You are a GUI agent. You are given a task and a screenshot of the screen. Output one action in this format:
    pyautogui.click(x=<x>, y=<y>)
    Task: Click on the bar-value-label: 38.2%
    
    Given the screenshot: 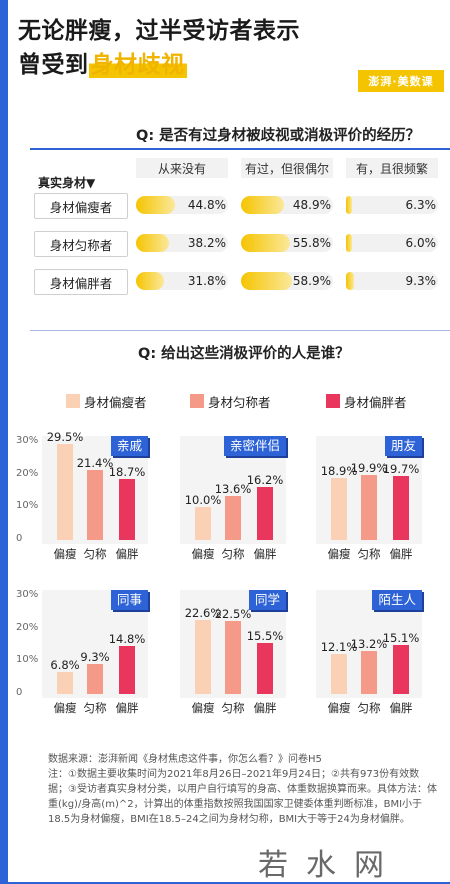 What is the action you would take?
    pyautogui.click(x=206, y=243)
    